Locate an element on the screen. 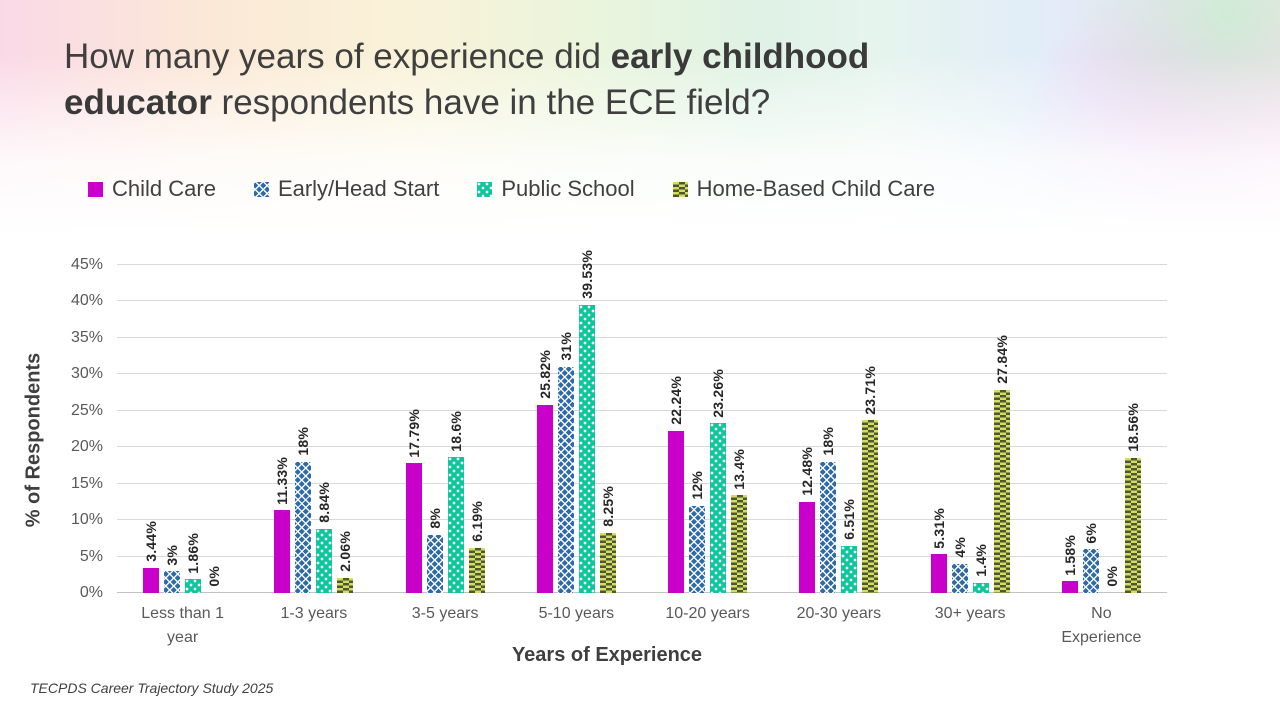 This screenshot has width=1280, height=720. bar-value-label: 8% is located at coordinates (434, 518).